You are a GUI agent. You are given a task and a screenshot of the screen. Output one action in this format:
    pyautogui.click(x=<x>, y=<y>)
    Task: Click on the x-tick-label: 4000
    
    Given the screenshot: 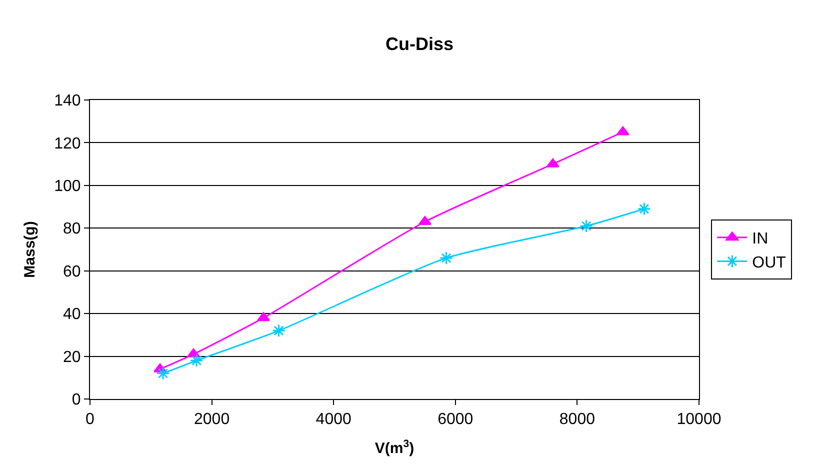 What is the action you would take?
    pyautogui.click(x=334, y=419)
    